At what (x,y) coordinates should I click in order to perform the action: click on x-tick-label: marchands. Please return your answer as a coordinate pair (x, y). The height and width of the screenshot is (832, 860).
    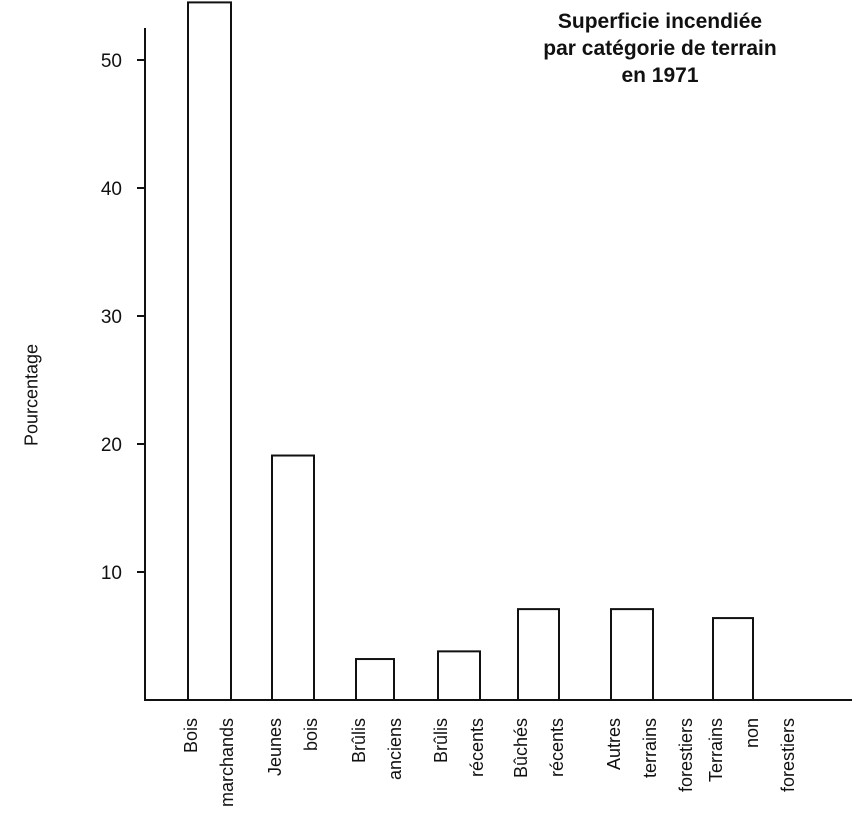
    Looking at the image, I should click on (227, 762).